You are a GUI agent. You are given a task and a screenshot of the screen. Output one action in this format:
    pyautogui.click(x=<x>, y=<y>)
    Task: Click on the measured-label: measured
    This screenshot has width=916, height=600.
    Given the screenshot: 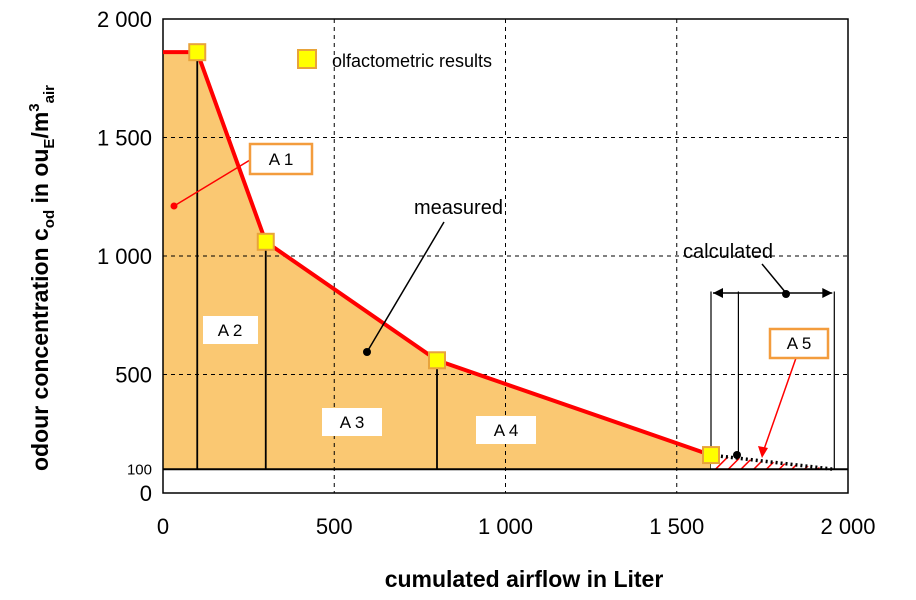 What is the action you would take?
    pyautogui.click(x=458, y=208)
    